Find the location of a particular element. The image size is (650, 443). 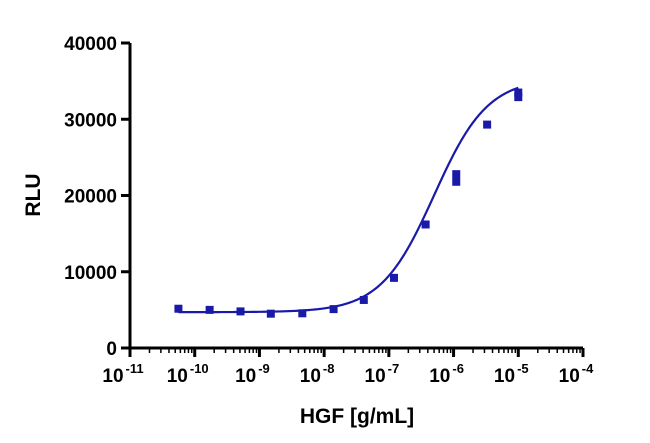

x-tick-label: 10 -5 is located at coordinates (511, 374).